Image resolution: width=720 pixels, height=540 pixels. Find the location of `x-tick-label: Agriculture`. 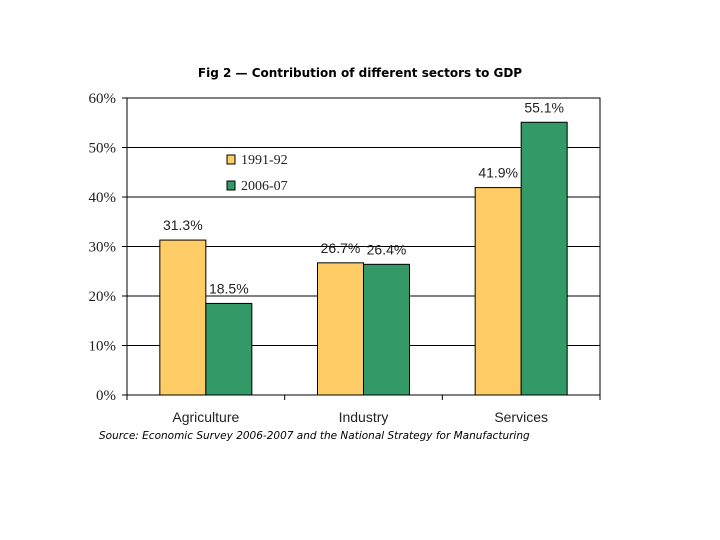

x-tick-label: Agriculture is located at coordinates (205, 417).